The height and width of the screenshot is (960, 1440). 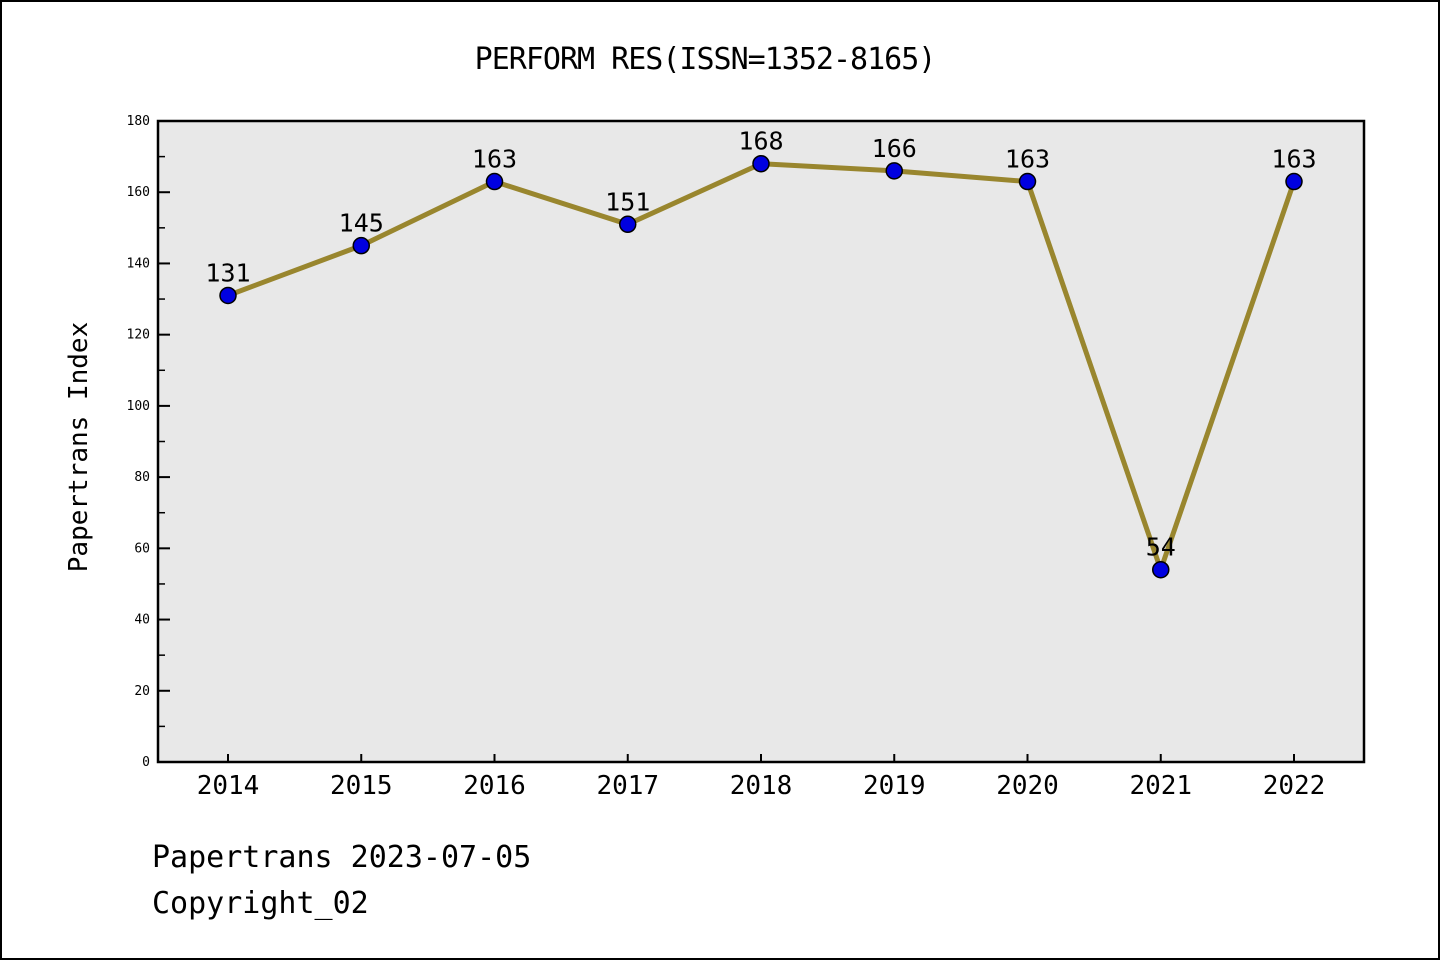 I want to click on footer-copyright: Copyright_02, so click(x=260, y=903).